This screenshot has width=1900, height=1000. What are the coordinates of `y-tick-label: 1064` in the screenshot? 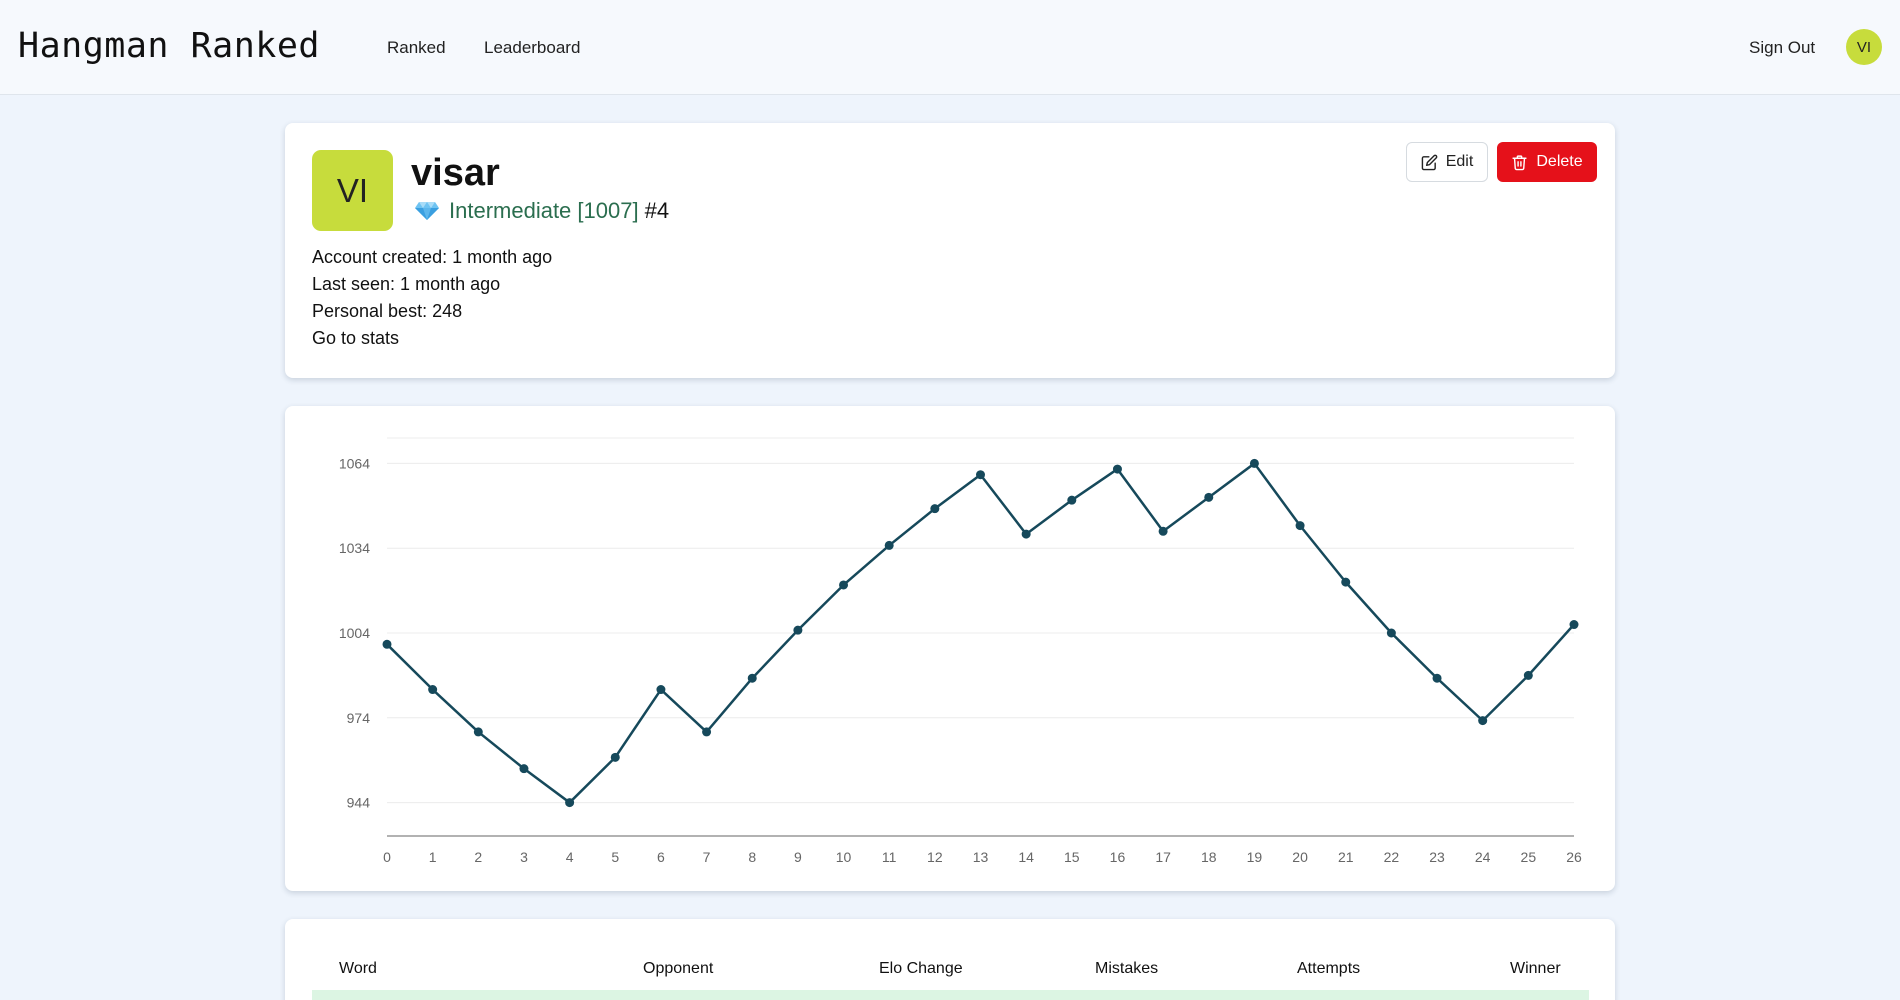 It's located at (354, 463).